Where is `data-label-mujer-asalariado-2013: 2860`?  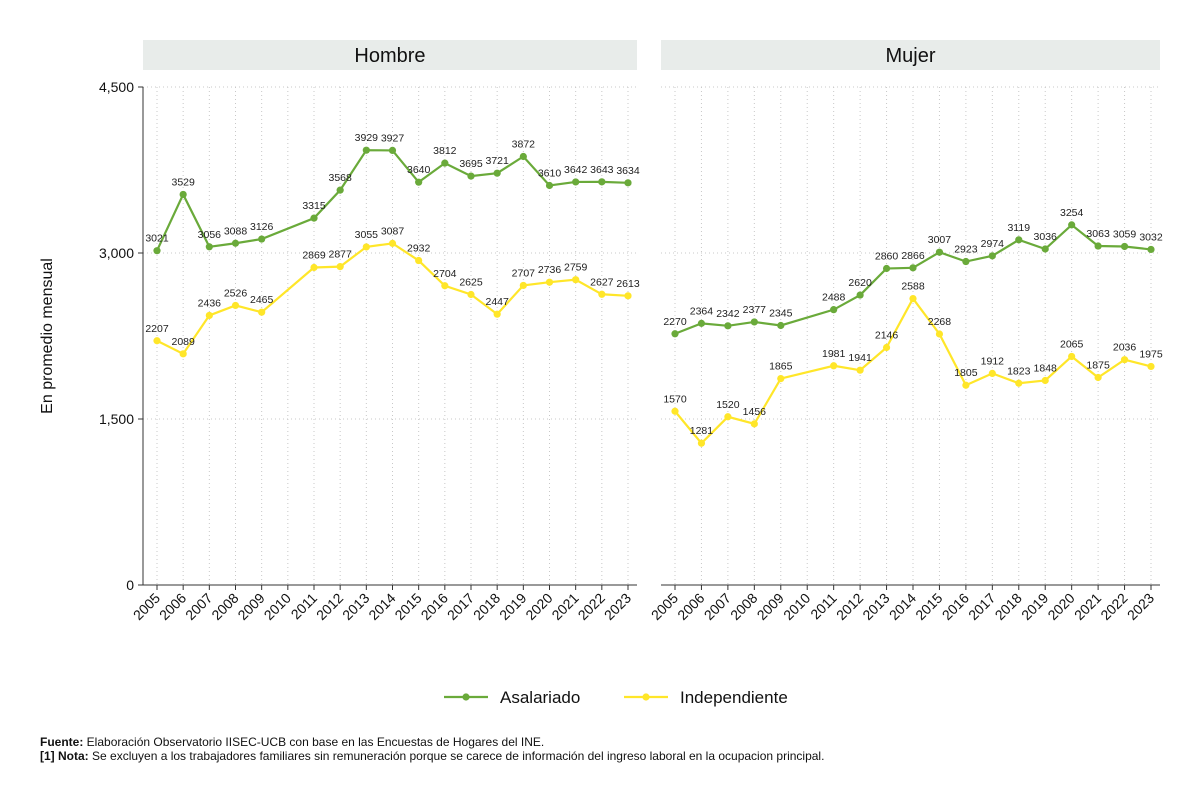 data-label-mujer-asalariado-2013: 2860 is located at coordinates (887, 256).